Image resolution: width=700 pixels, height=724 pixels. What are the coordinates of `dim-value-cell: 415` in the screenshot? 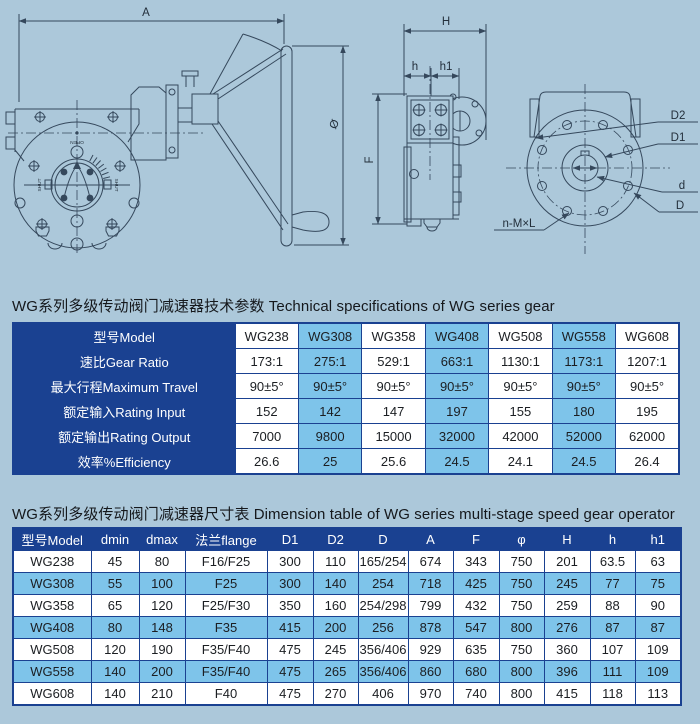 It's located at (290, 627).